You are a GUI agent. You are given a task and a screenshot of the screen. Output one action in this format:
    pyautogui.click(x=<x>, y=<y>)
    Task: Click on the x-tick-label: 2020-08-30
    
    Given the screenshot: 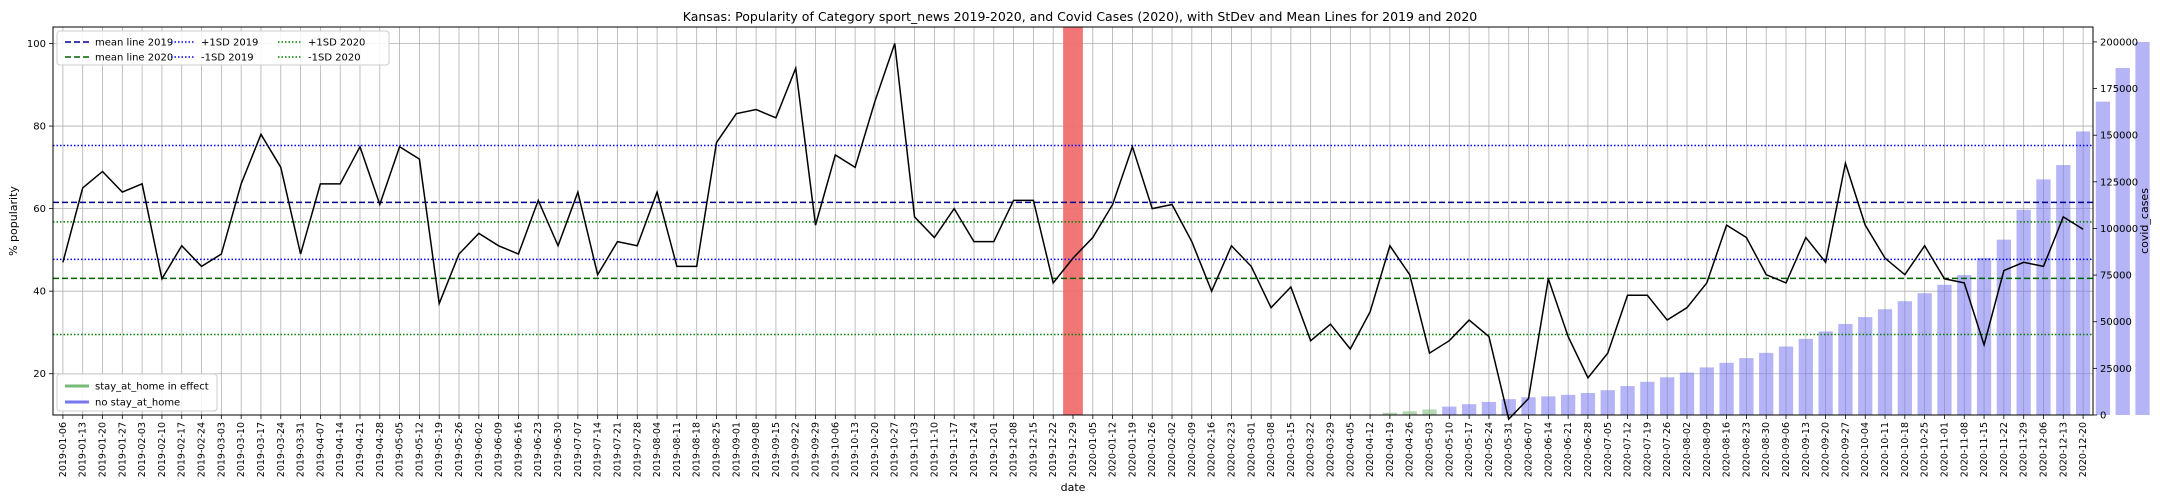 What is the action you would take?
    pyautogui.click(x=1766, y=449)
    